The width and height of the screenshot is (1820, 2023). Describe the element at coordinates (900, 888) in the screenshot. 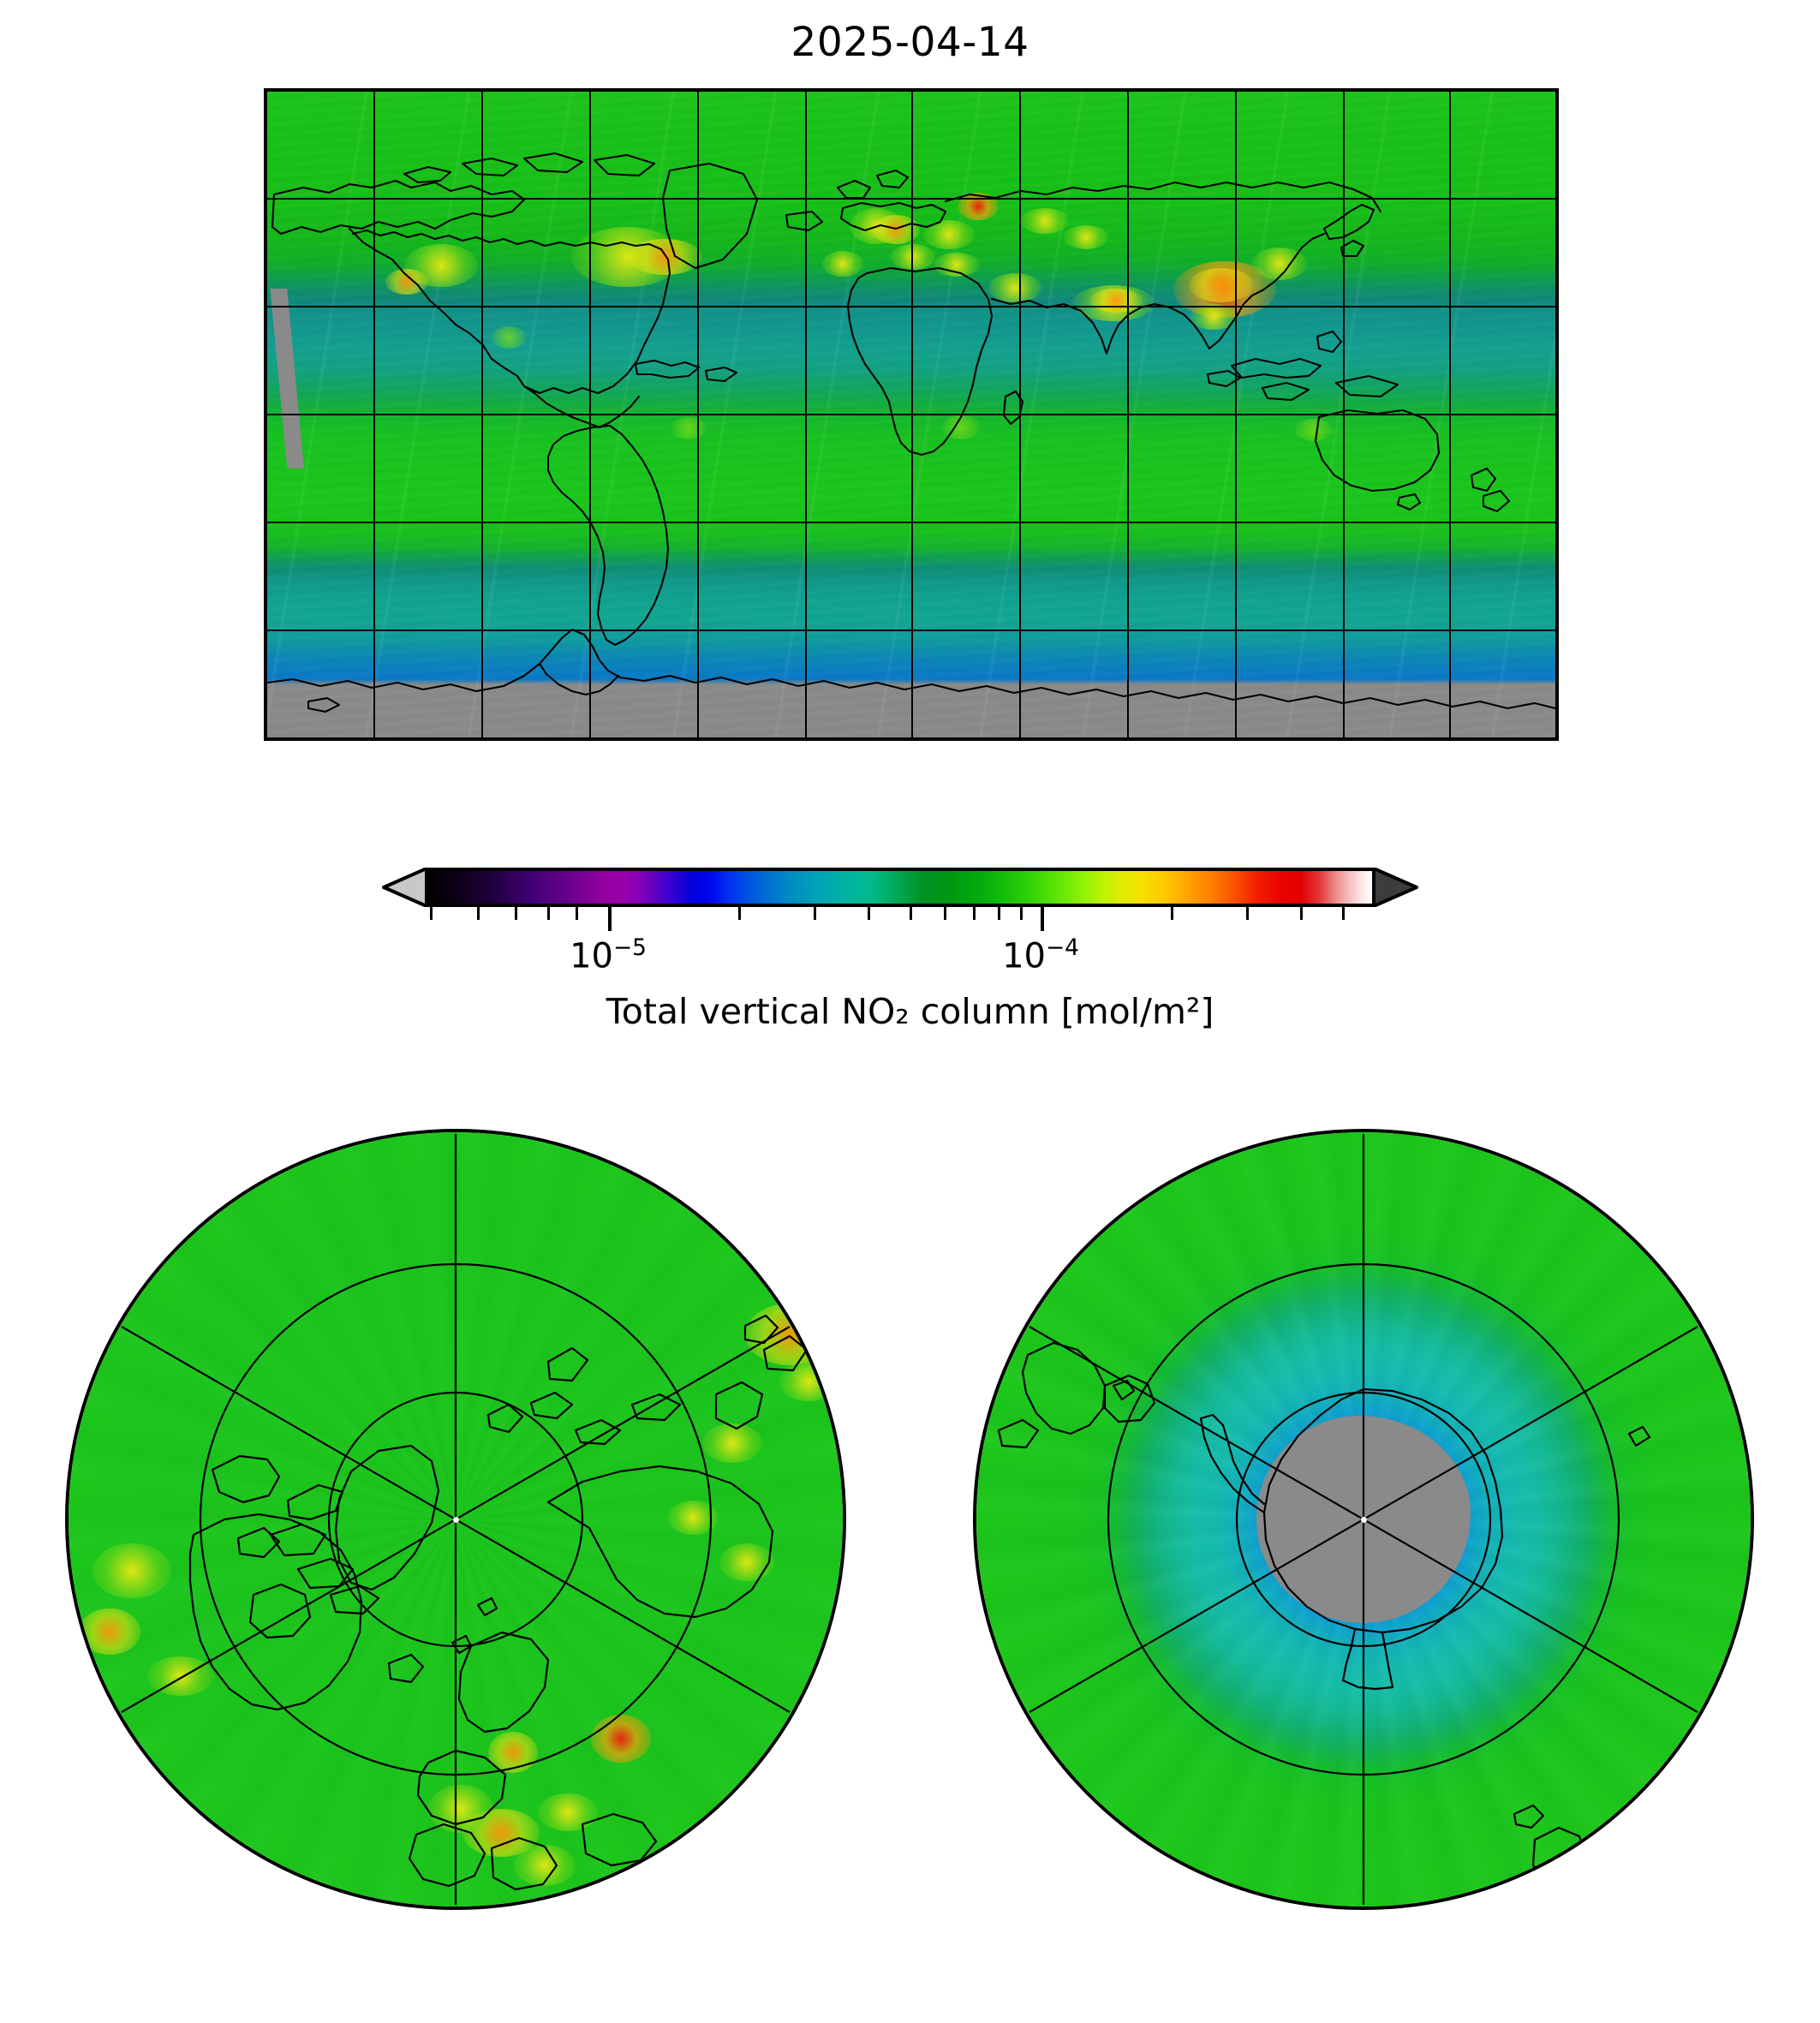

I see `colorbar-gradient` at that location.